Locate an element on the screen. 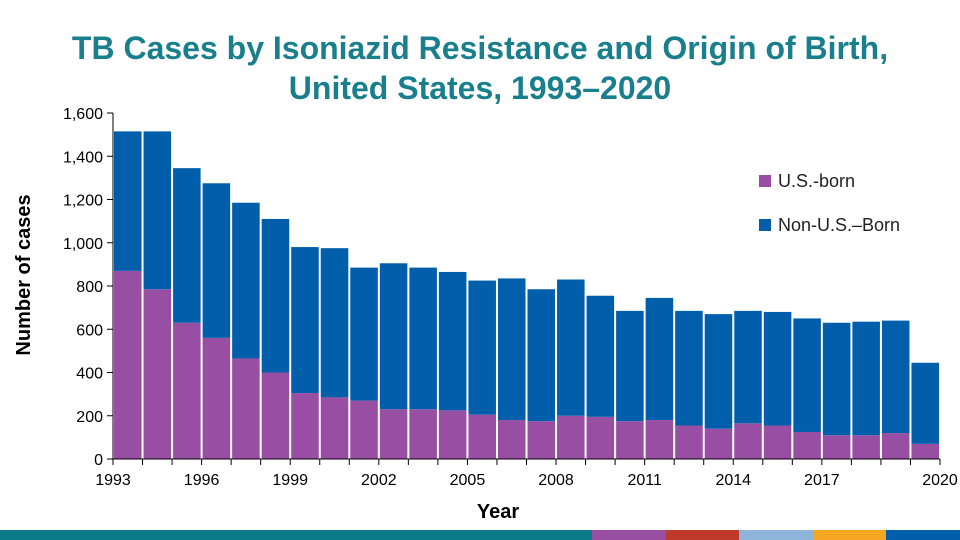 The image size is (960, 540). bar-non-us-born-2013 is located at coordinates (718, 371).